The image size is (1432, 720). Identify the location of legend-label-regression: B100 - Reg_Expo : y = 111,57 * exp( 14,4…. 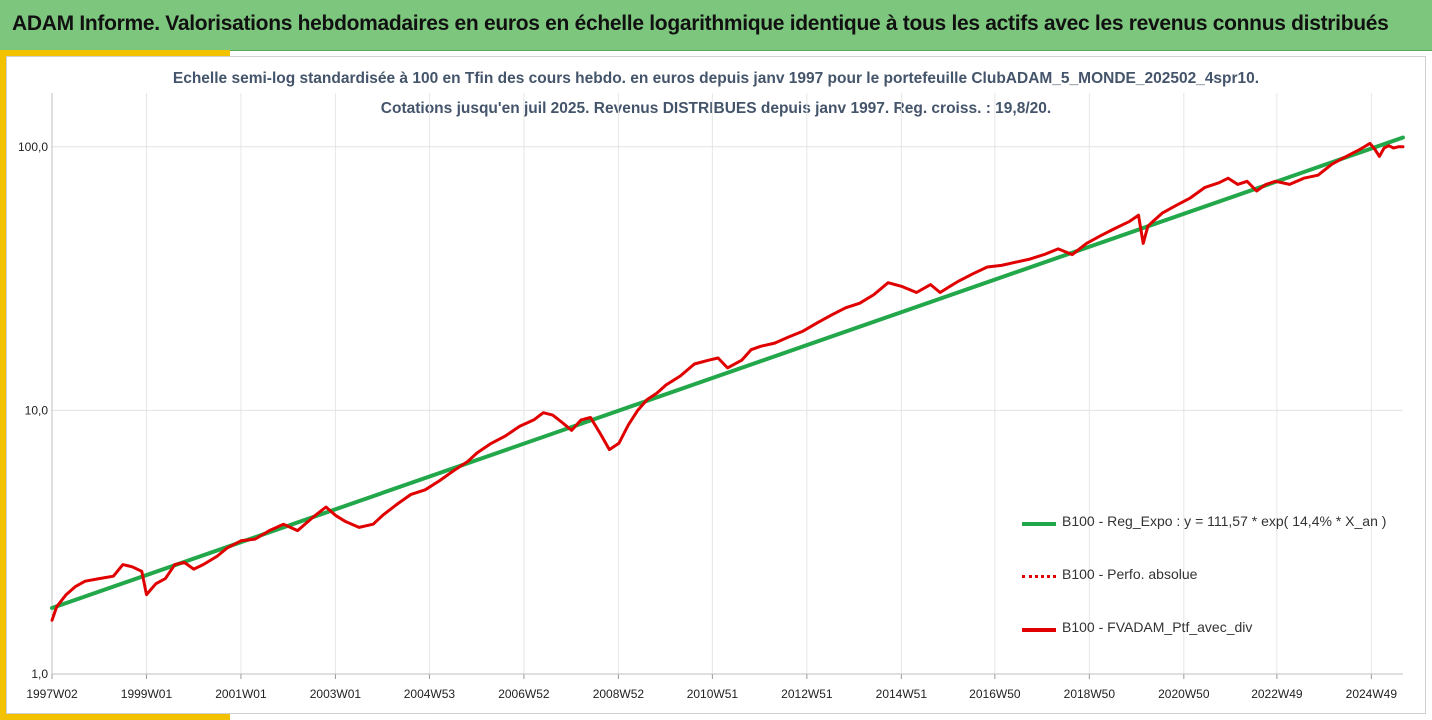
(1224, 521).